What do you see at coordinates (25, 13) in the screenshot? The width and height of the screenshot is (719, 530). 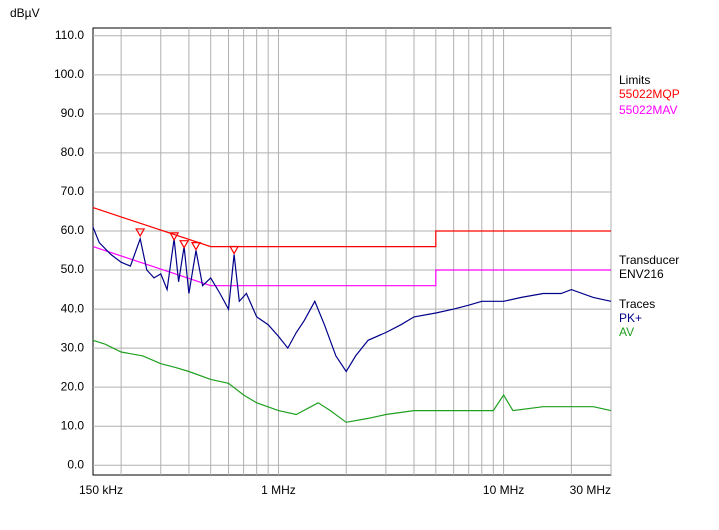 I see `y-label: dBµV` at bounding box center [25, 13].